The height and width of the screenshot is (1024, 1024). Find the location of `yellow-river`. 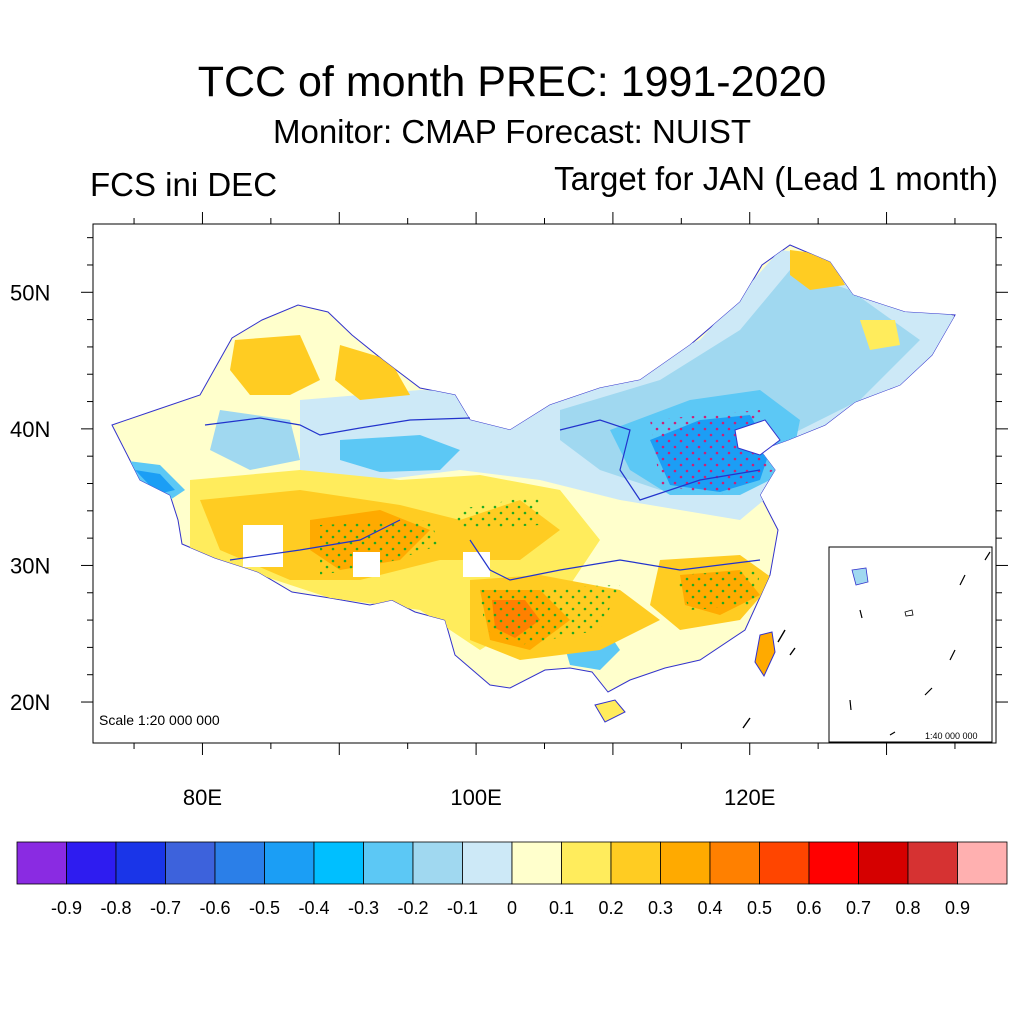

yellow-river is located at coordinates (660, 460).